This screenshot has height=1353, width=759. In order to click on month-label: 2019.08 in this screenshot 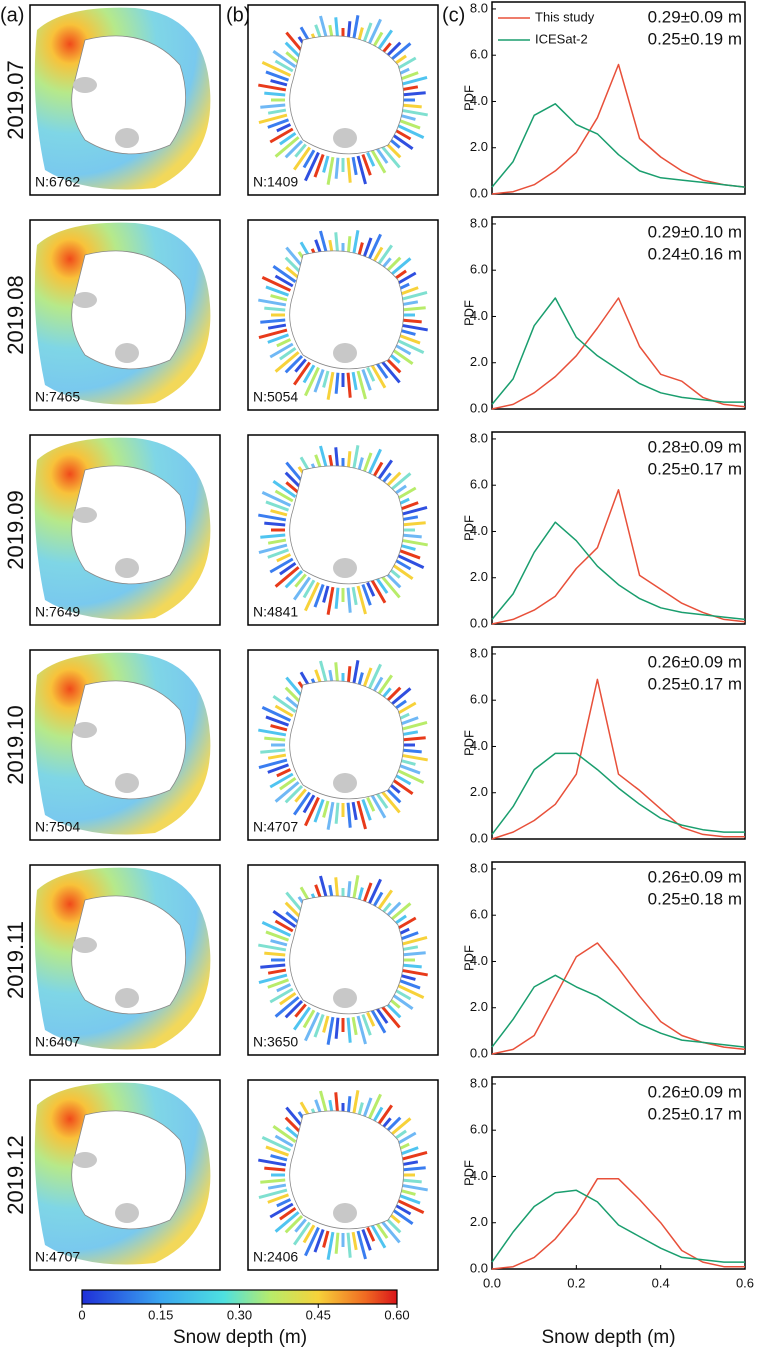, I will do `click(15, 315)`.